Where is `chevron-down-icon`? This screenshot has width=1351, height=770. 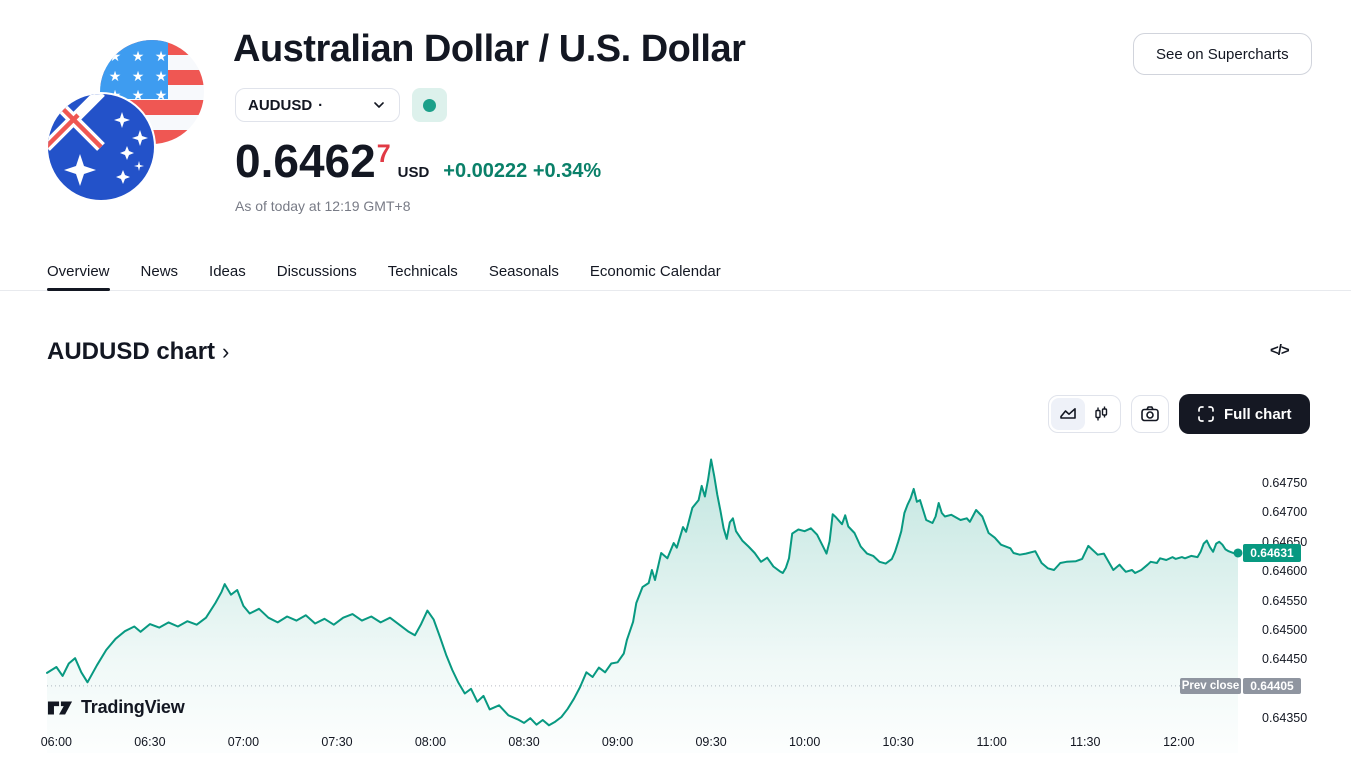 chevron-down-icon is located at coordinates (379, 105).